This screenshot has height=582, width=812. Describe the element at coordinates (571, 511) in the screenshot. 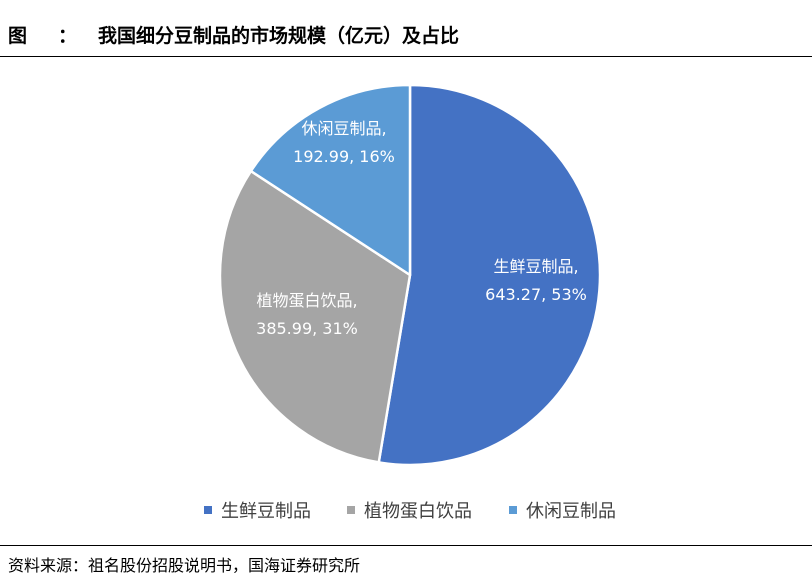

I see `legend-label-3: 休闲豆制品` at that location.